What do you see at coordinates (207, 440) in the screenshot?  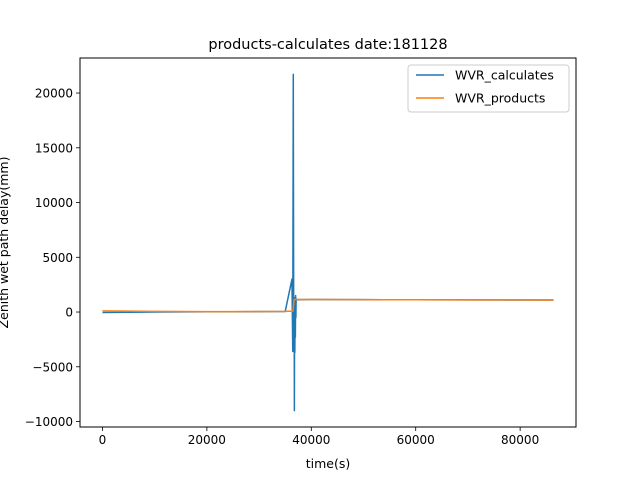 I see `x-tick-label: 20000` at bounding box center [207, 440].